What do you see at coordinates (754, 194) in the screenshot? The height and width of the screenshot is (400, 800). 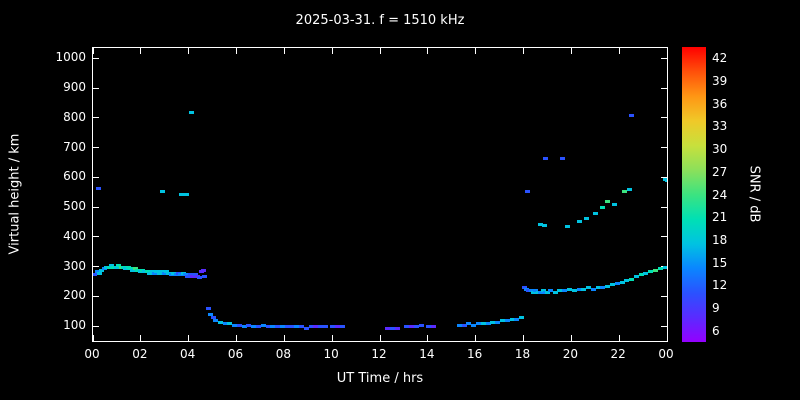 I see `colorbar-title: SNR / dB` at bounding box center [754, 194].